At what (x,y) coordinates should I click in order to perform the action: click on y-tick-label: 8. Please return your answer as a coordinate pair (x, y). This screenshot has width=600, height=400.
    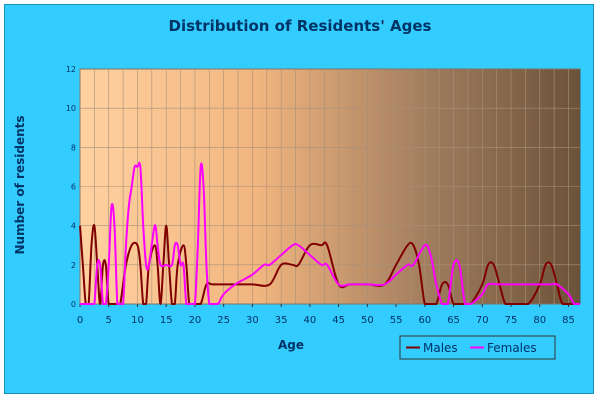
    Looking at the image, I should click on (73, 147).